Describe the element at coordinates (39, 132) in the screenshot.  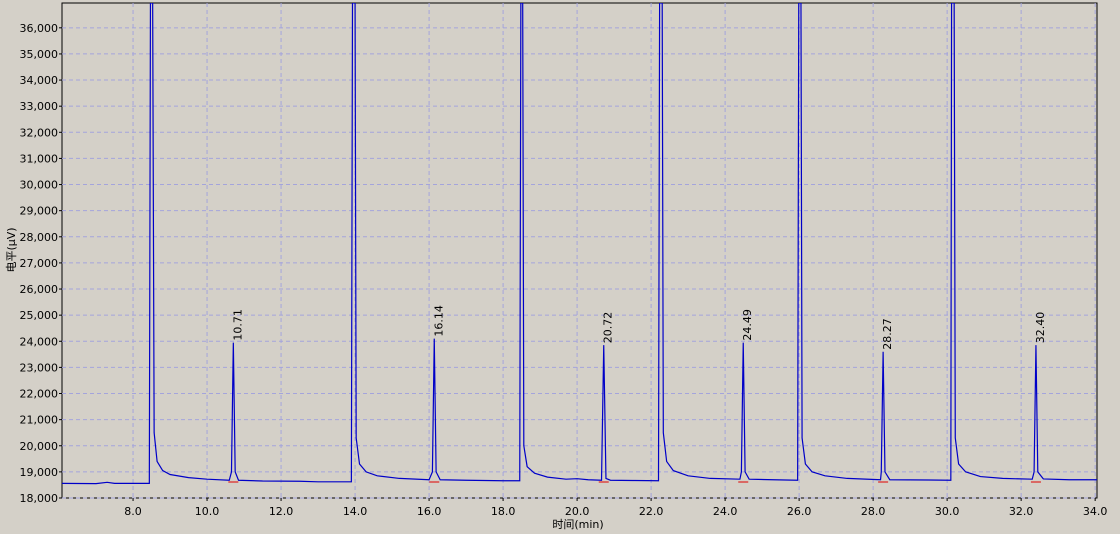
I see `y-tick-label: 32,000` at that location.